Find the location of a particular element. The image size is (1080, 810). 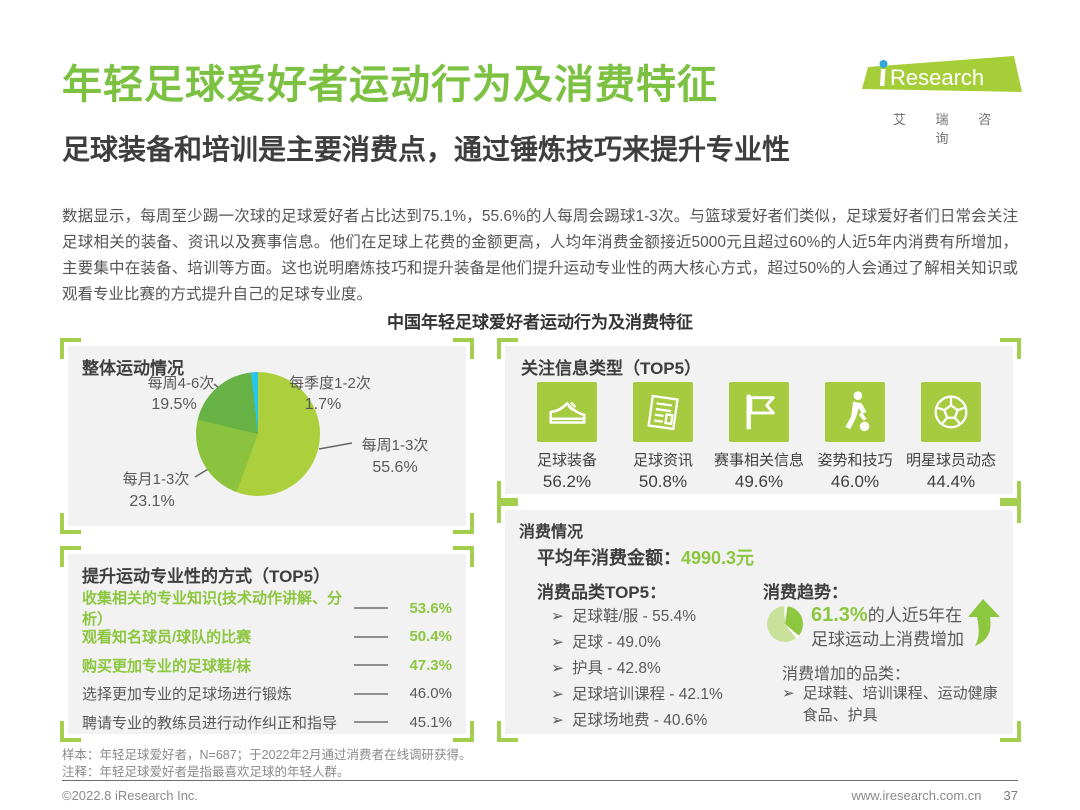

panel-activity-title: 整体运动情况 is located at coordinates (133, 368).